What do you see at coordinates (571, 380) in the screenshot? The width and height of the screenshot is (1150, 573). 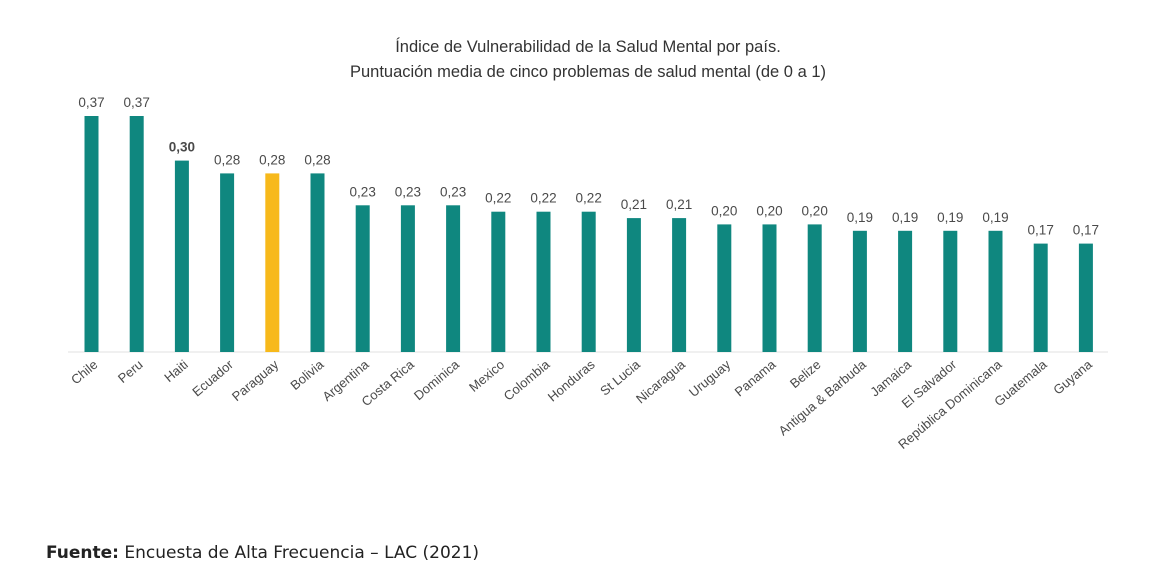 I see `category-label-honduras: Honduras` at bounding box center [571, 380].